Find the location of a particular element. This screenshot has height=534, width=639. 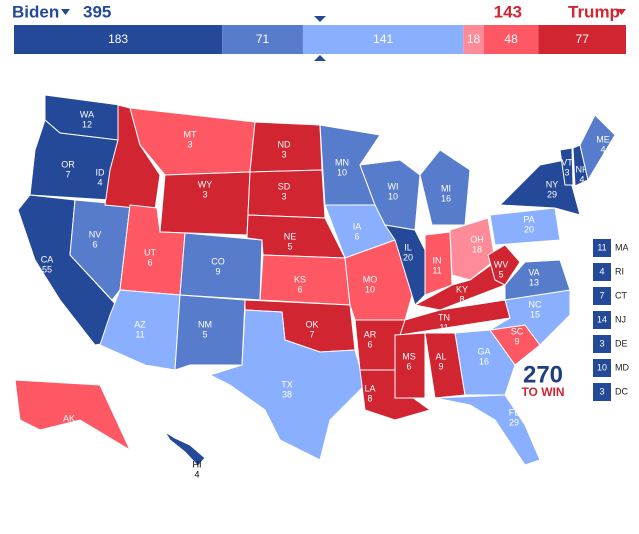

state-abbr: AZ is located at coordinates (140, 324).